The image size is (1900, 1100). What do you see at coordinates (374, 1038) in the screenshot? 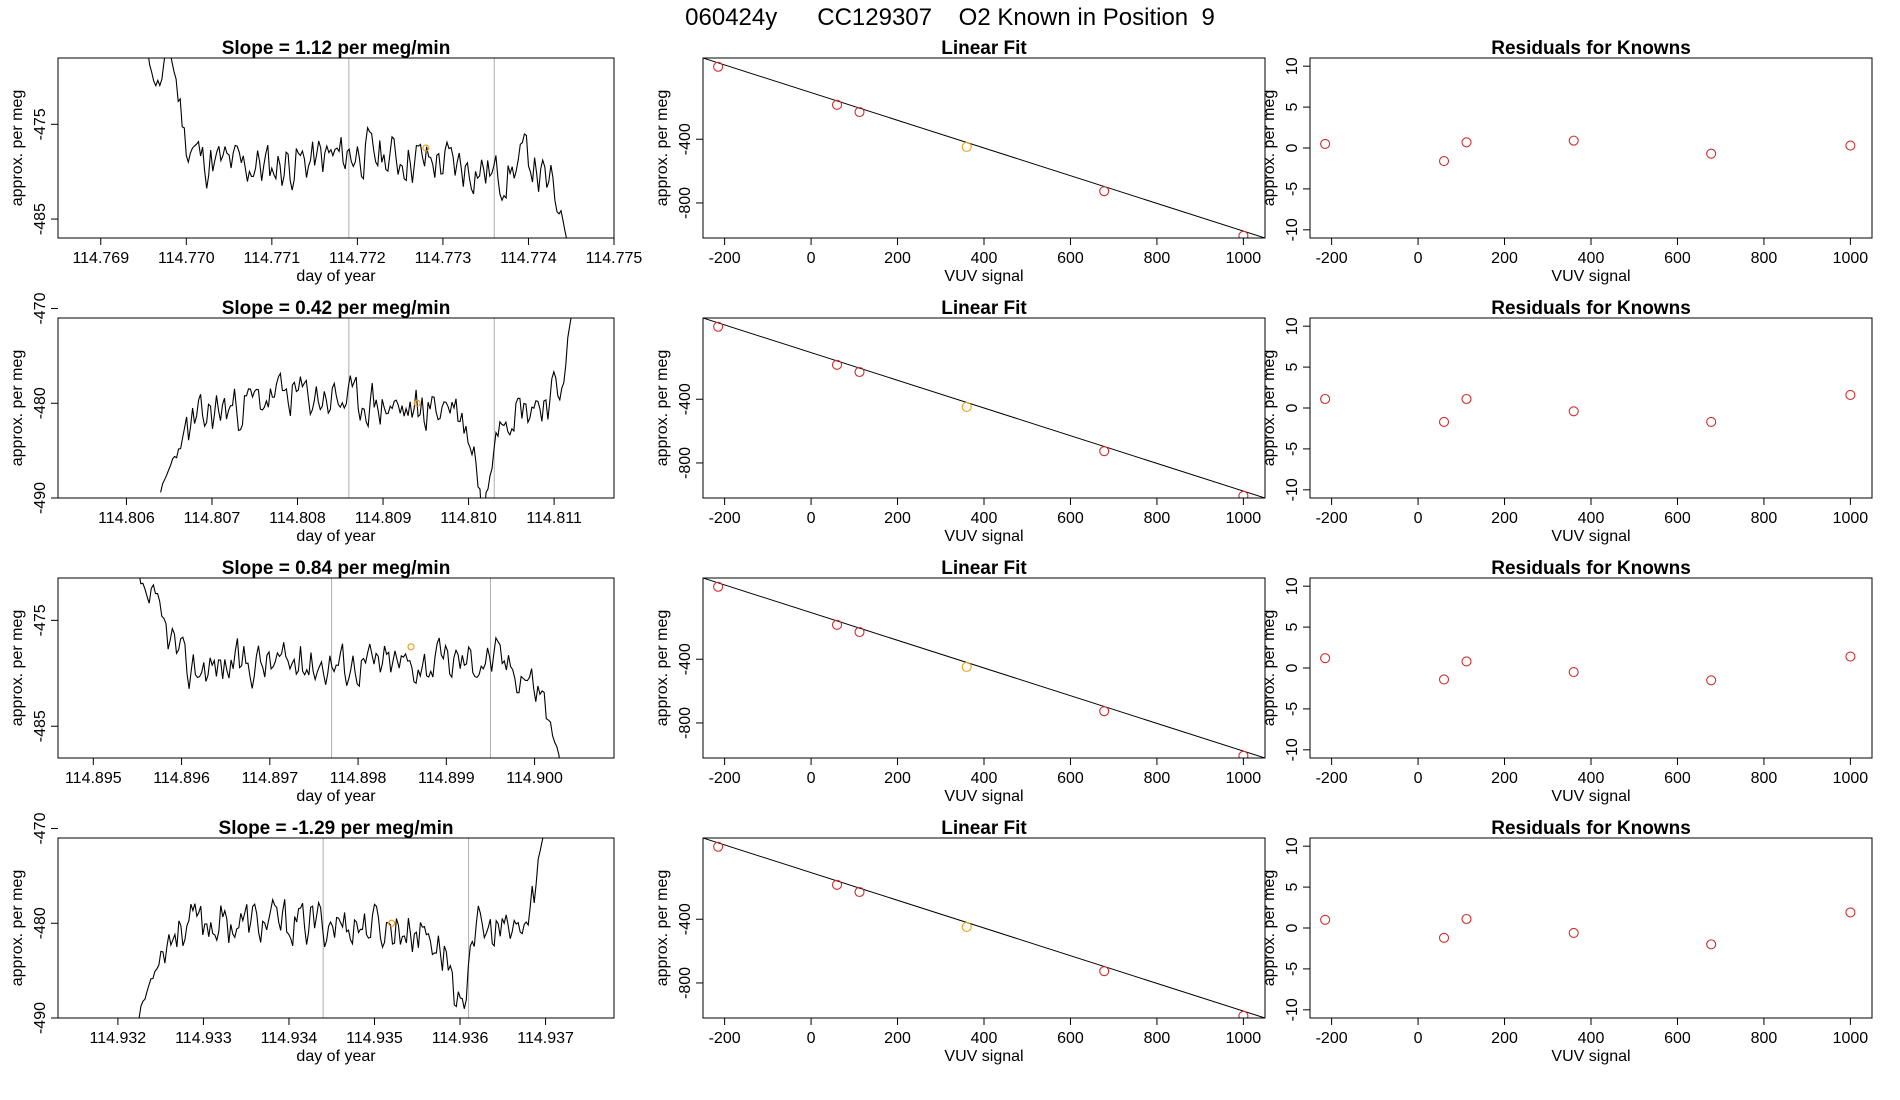
I see `x-tick-label: 114.935` at bounding box center [374, 1038].